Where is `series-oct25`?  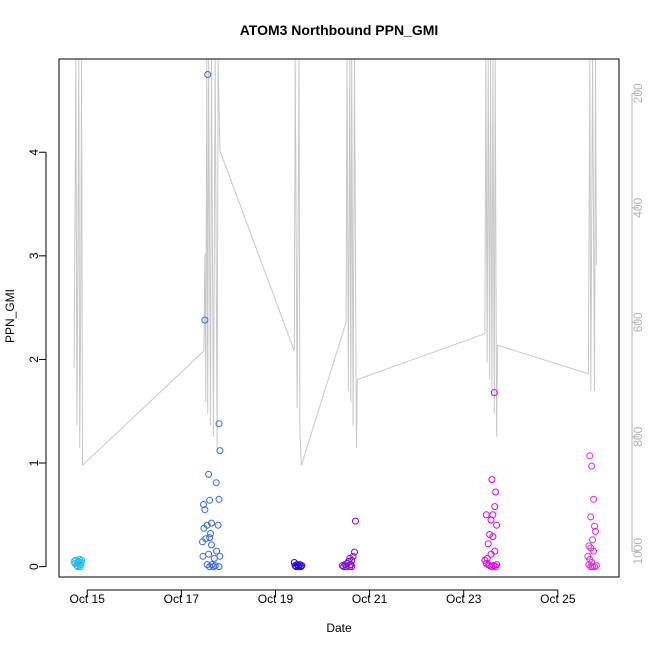
series-oct25 is located at coordinates (592, 511).